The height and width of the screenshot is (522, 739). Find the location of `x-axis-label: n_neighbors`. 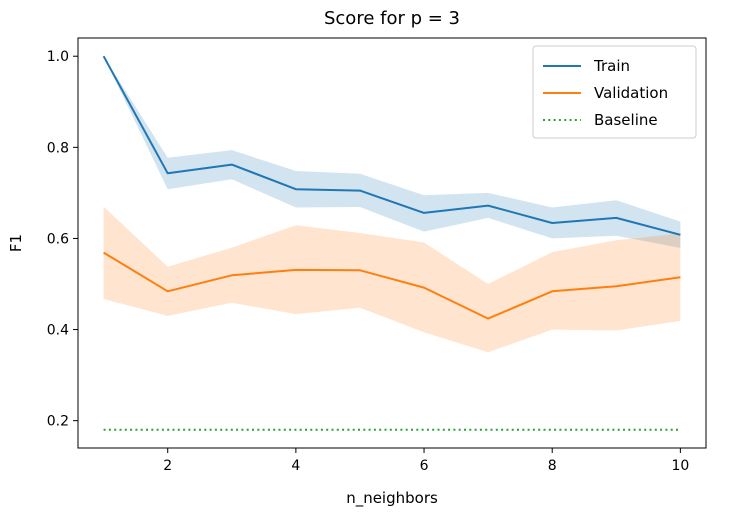

x-axis-label: n_neighbors is located at coordinates (392, 498).